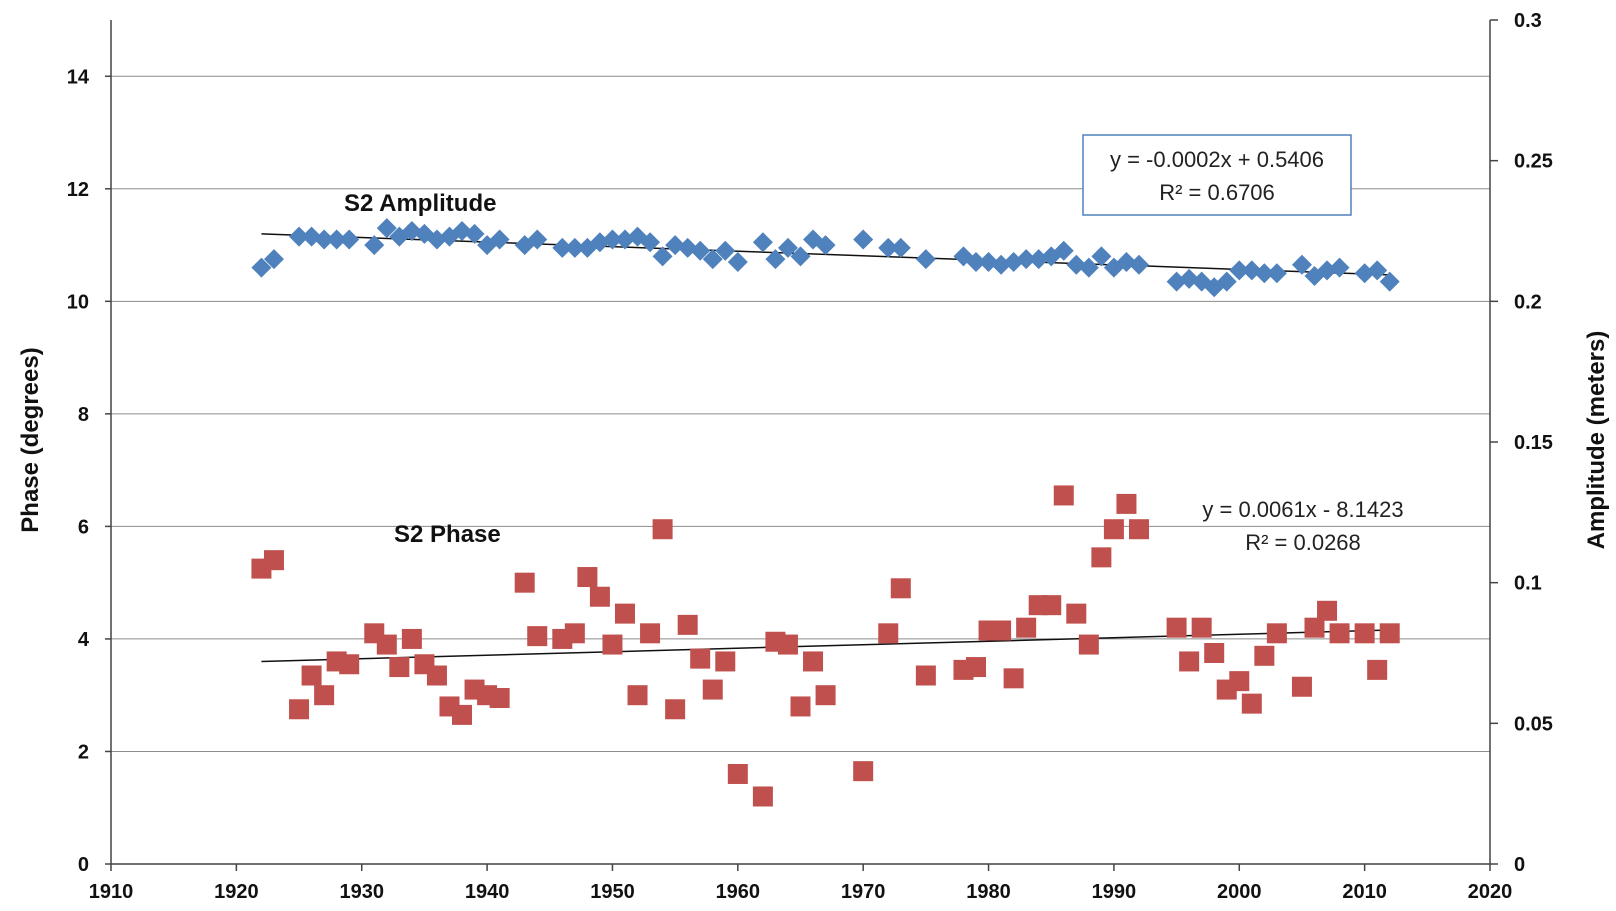  What do you see at coordinates (1217, 159) in the screenshot?
I see `trendline-amplitude-equation: y = -0.0002x + 0.5406` at bounding box center [1217, 159].